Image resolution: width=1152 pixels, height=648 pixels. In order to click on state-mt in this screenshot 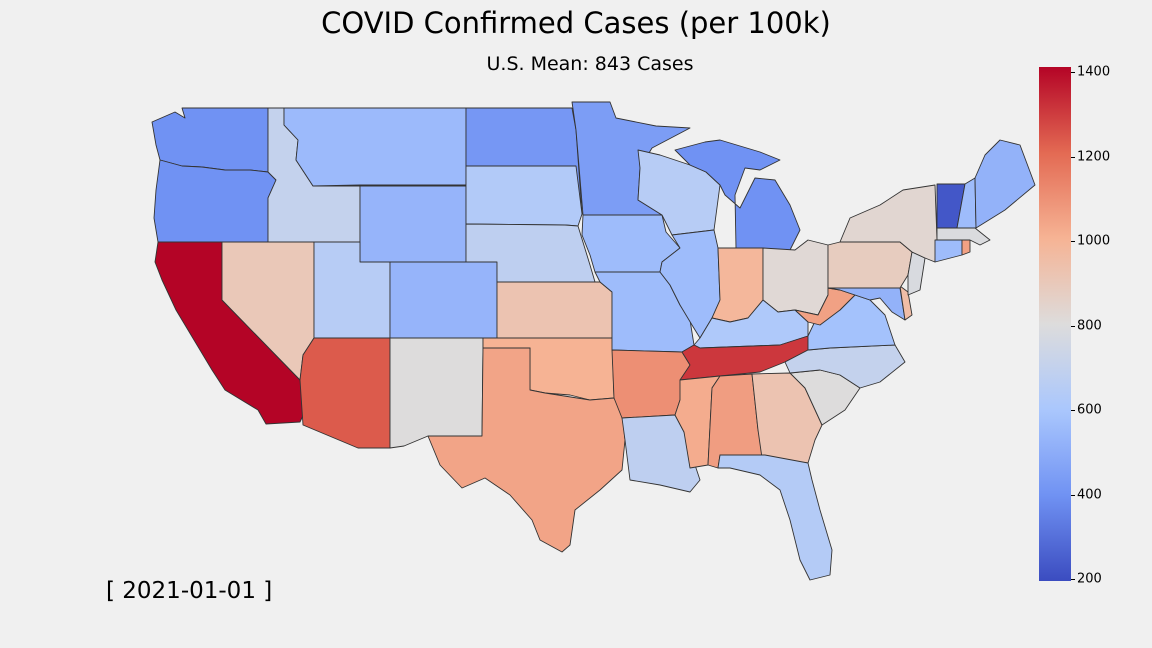, I will do `click(375, 147)`.